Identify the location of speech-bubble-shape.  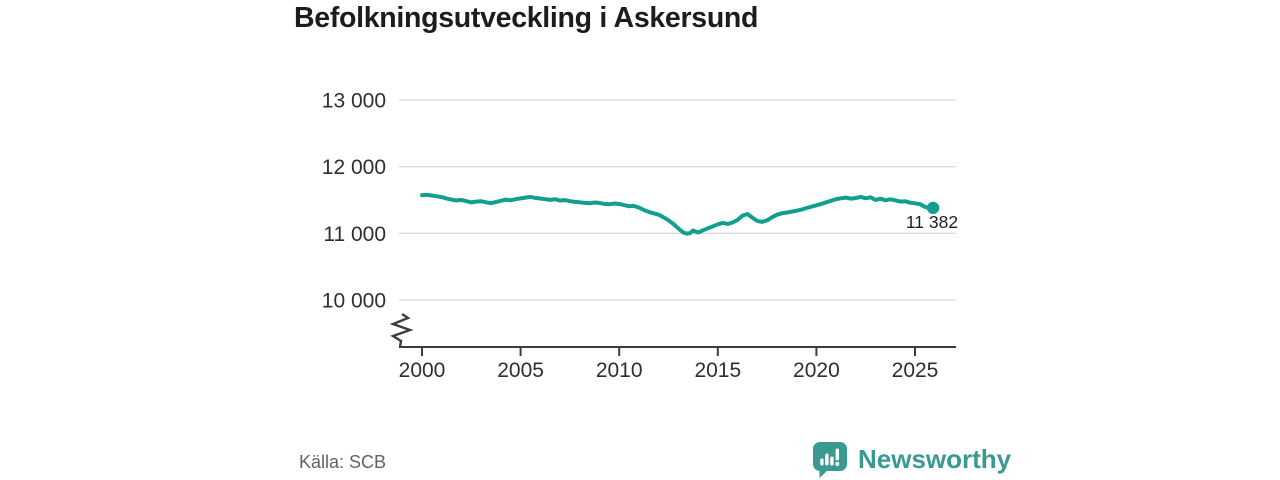
(830, 460).